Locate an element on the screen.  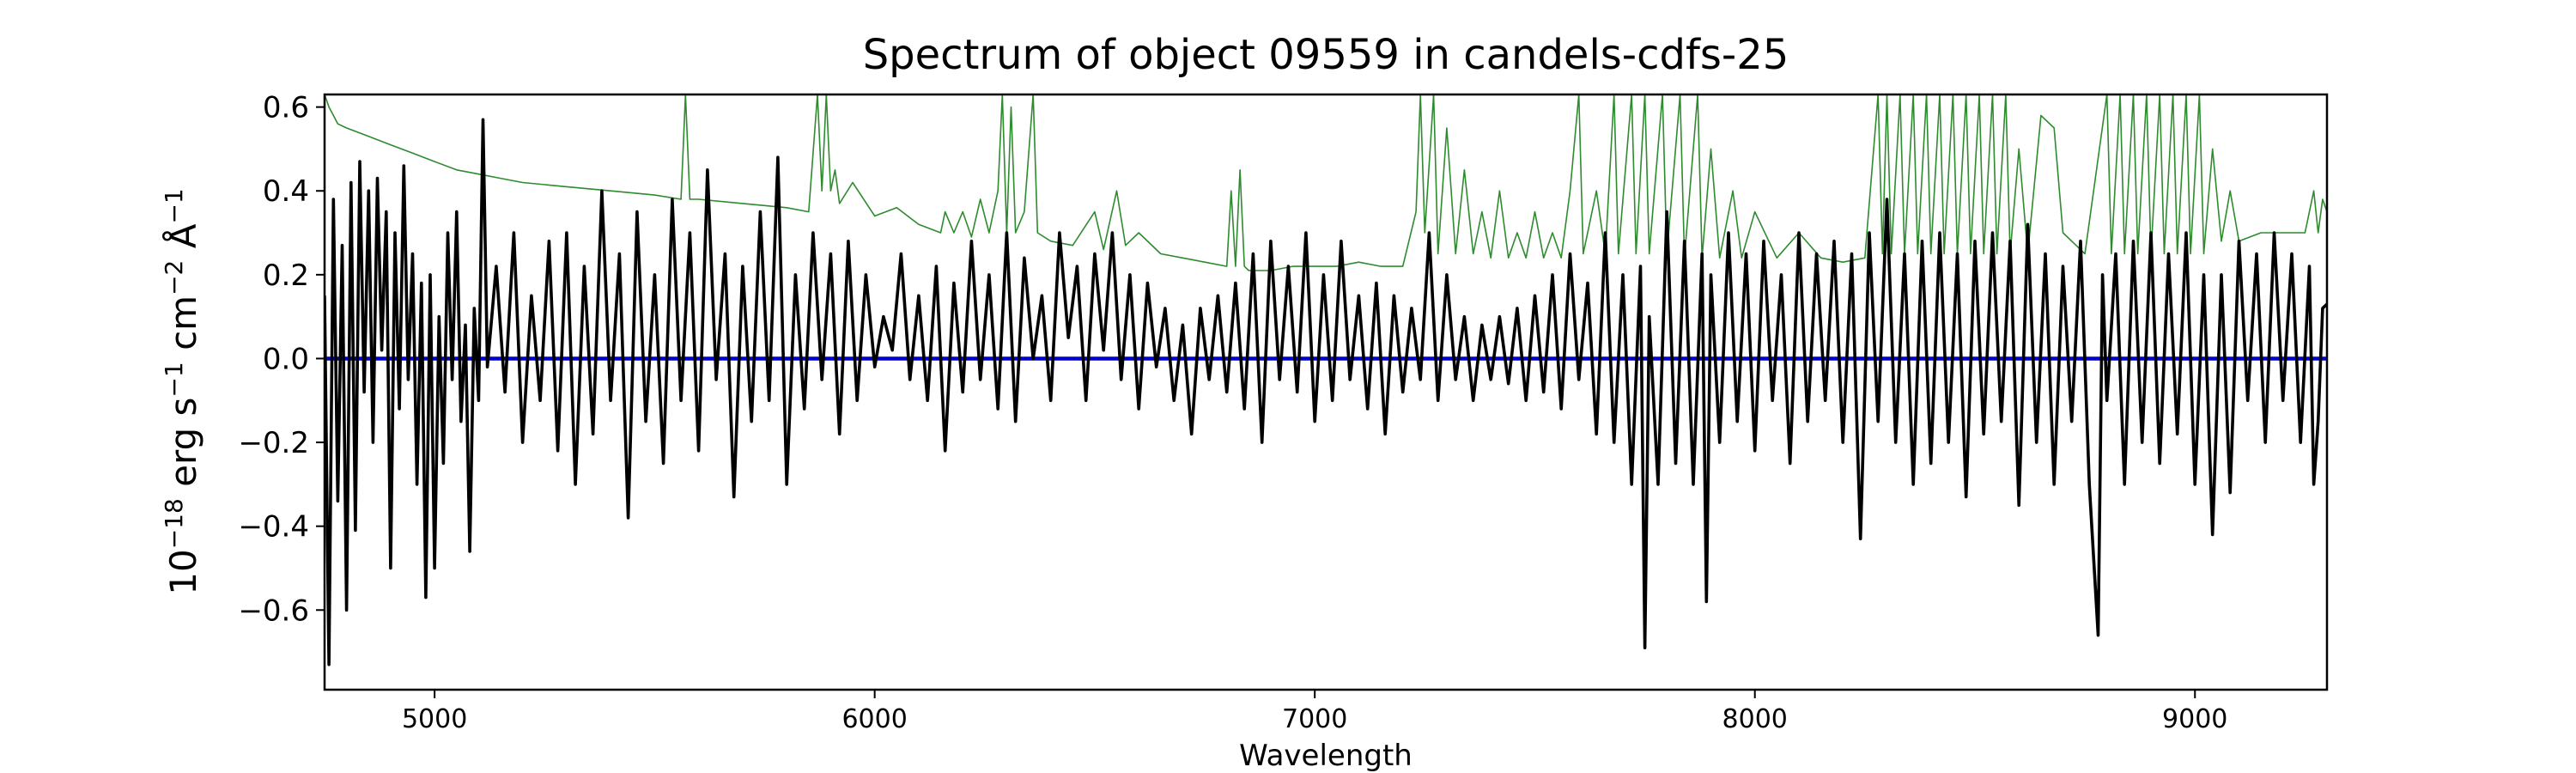
x-axis-label: Wavelength is located at coordinates (1326, 756).